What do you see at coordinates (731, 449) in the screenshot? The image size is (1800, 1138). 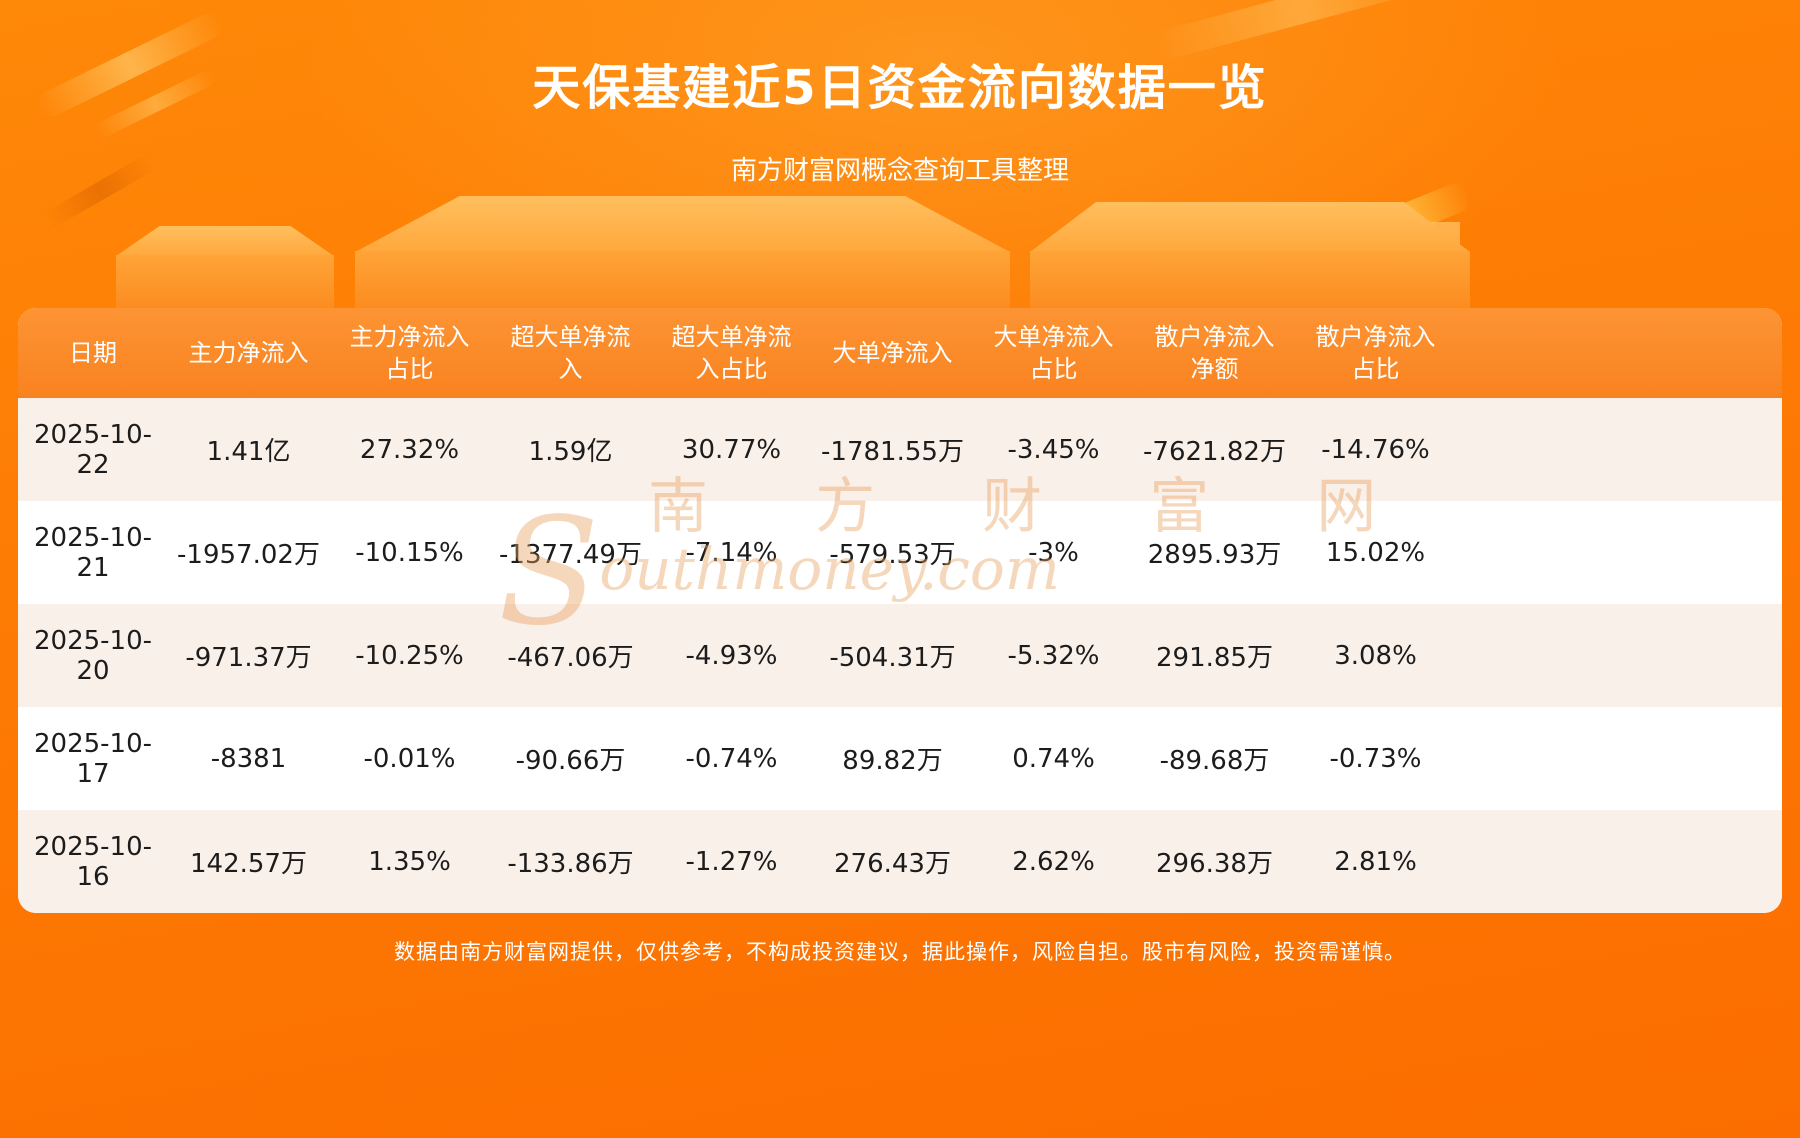 I see `table-cell: 30.77%` at bounding box center [731, 449].